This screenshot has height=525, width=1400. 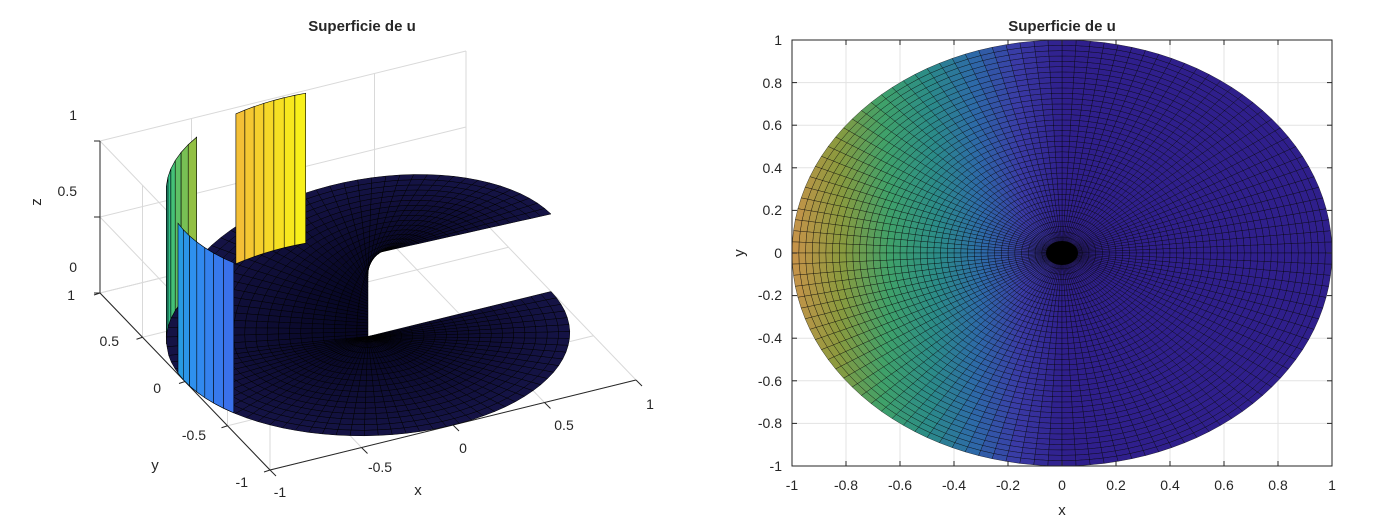 What do you see at coordinates (267, 471) in the screenshot?
I see `y-tick-mark` at bounding box center [267, 471].